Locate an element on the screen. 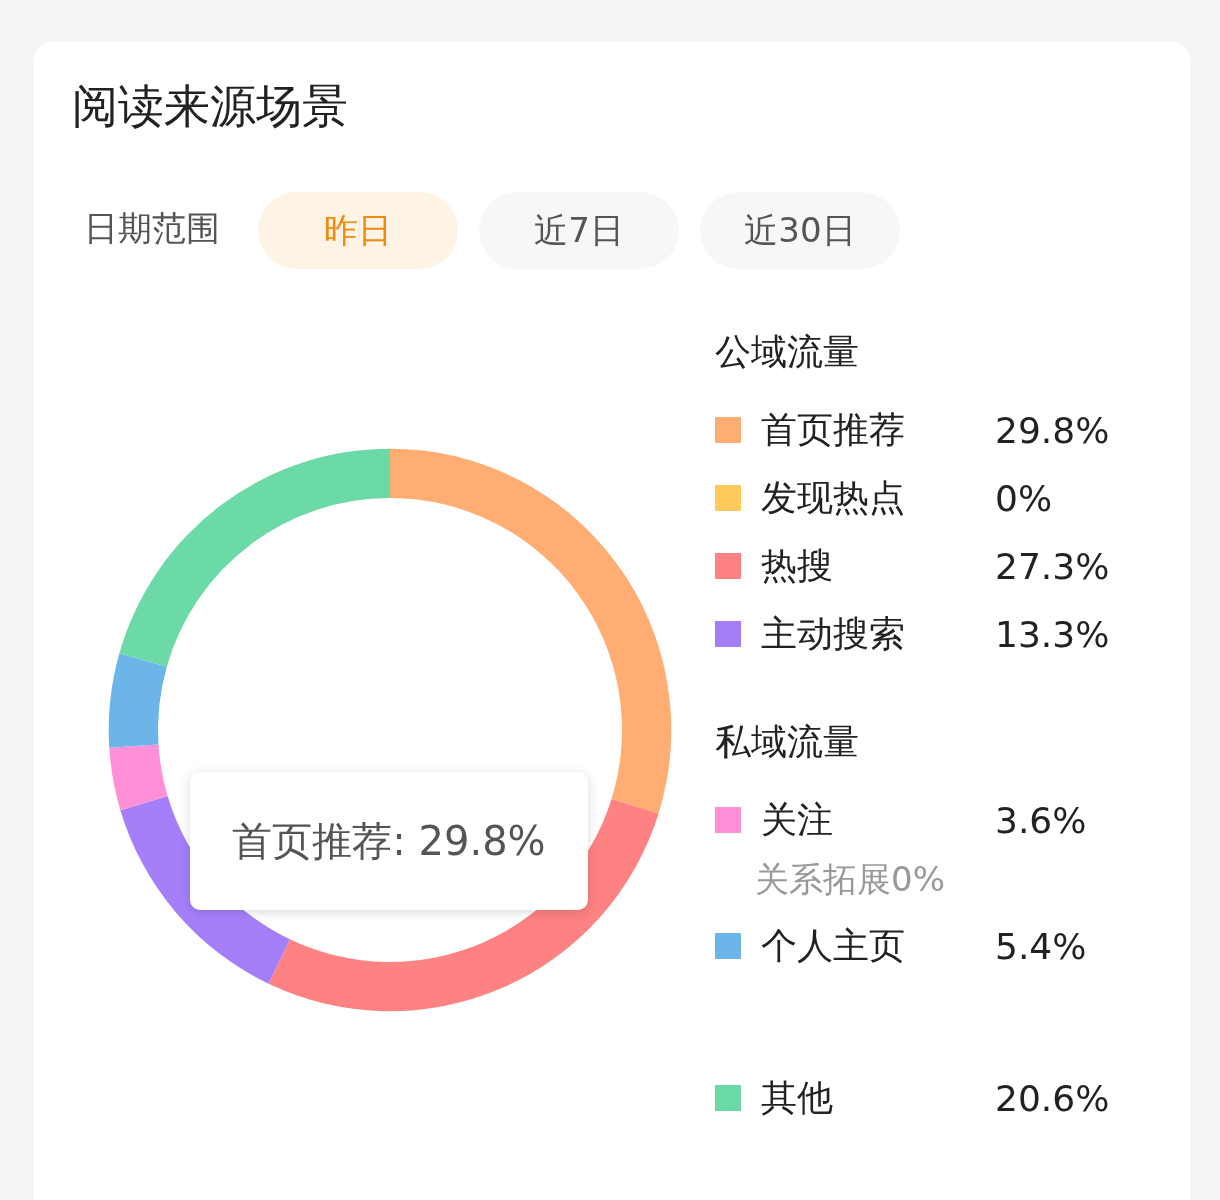  legend-label: 关注 is located at coordinates (797, 819).